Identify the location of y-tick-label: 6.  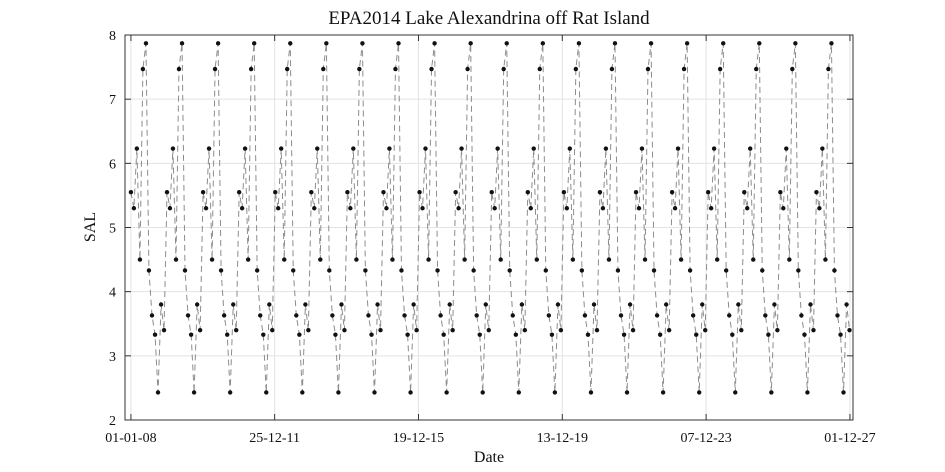
(112, 164).